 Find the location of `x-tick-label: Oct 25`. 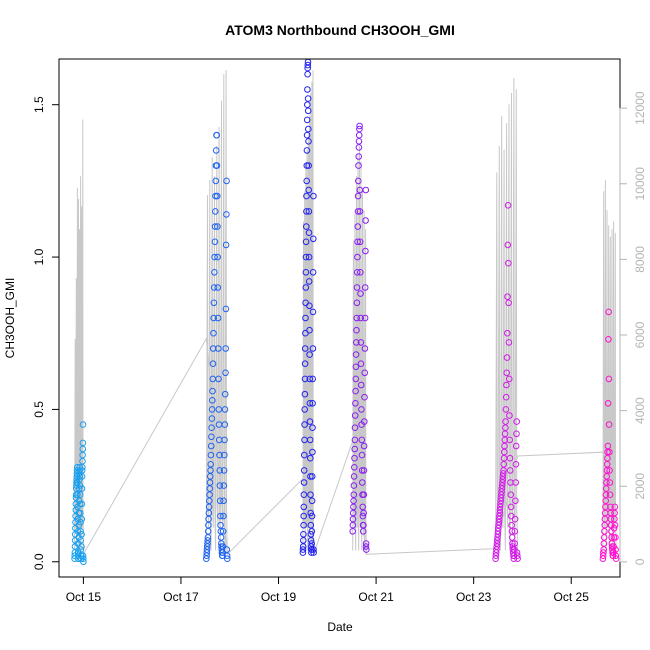

x-tick-label: Oct 25 is located at coordinates (572, 597).